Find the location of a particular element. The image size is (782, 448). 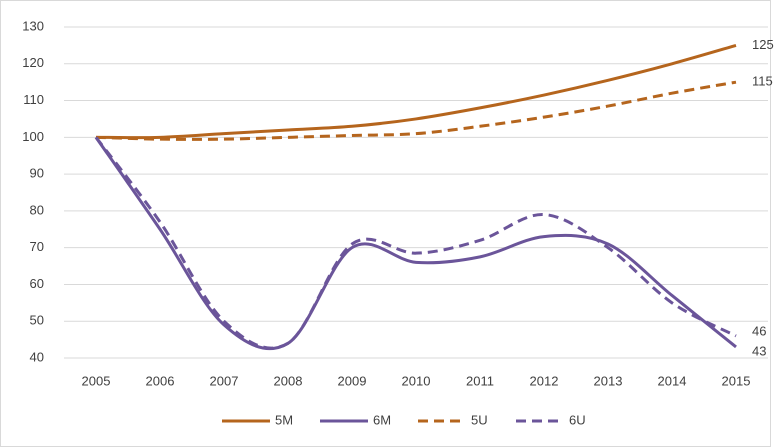

legend-label: 6M is located at coordinates (382, 419).